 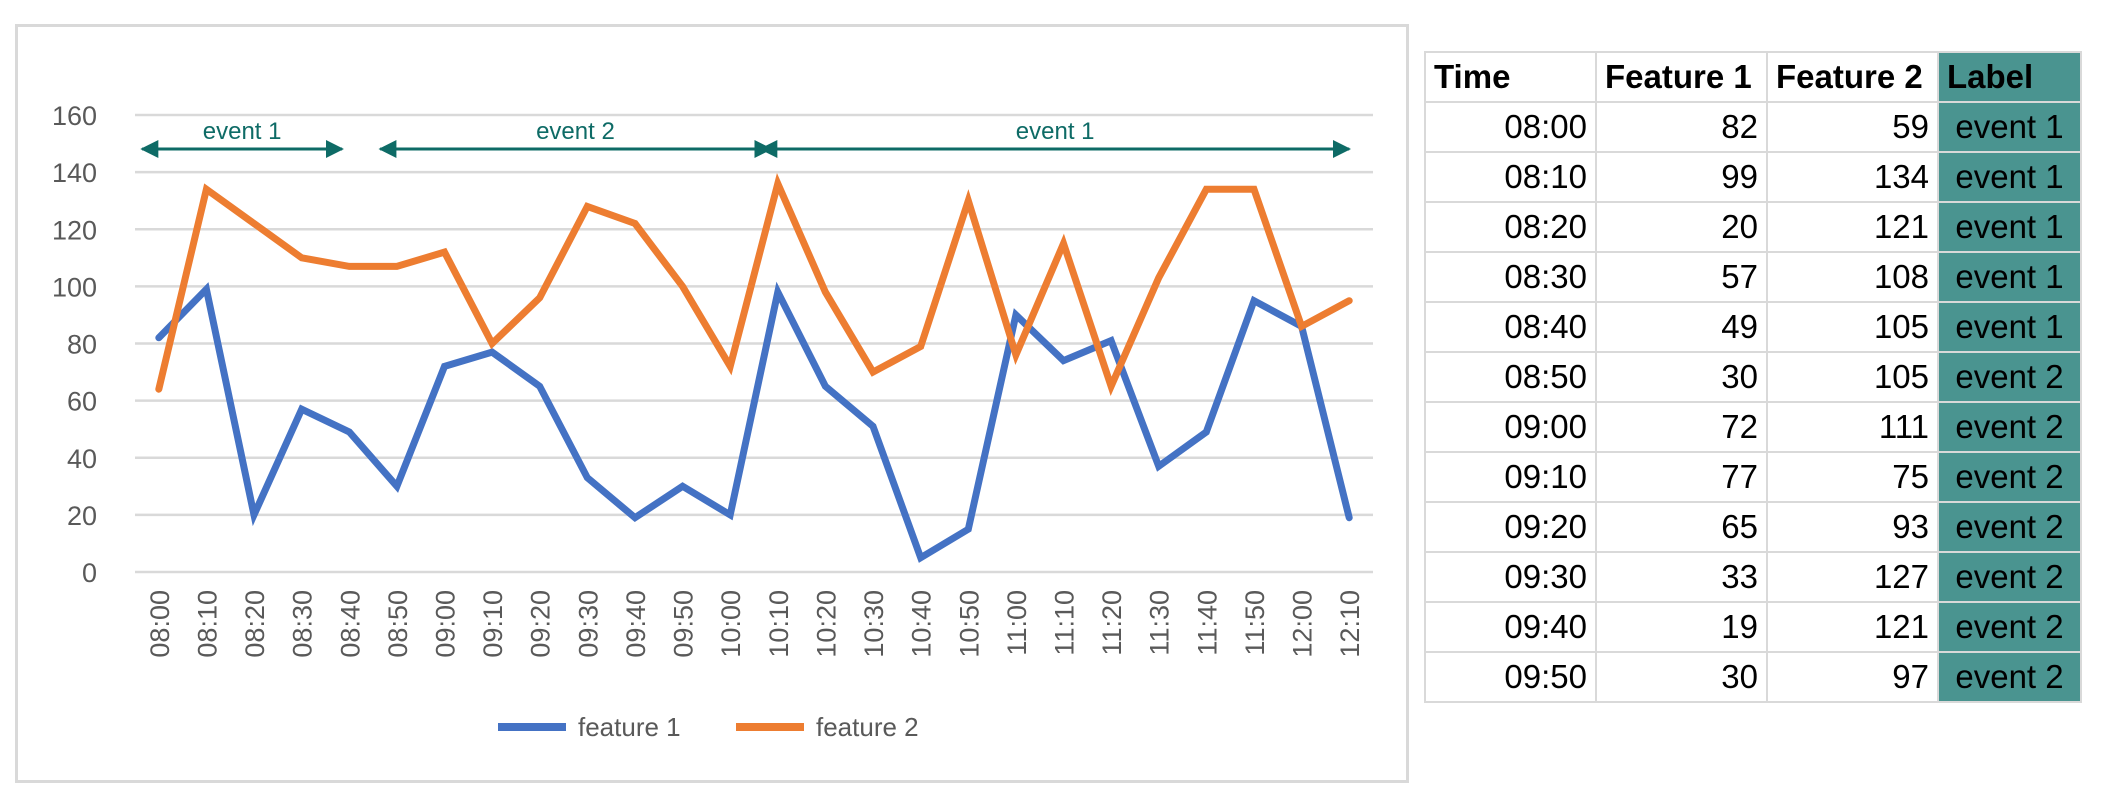 I want to click on table-header-row: Time Feature 1 Feature 2 Label, so click(x=1753, y=77).